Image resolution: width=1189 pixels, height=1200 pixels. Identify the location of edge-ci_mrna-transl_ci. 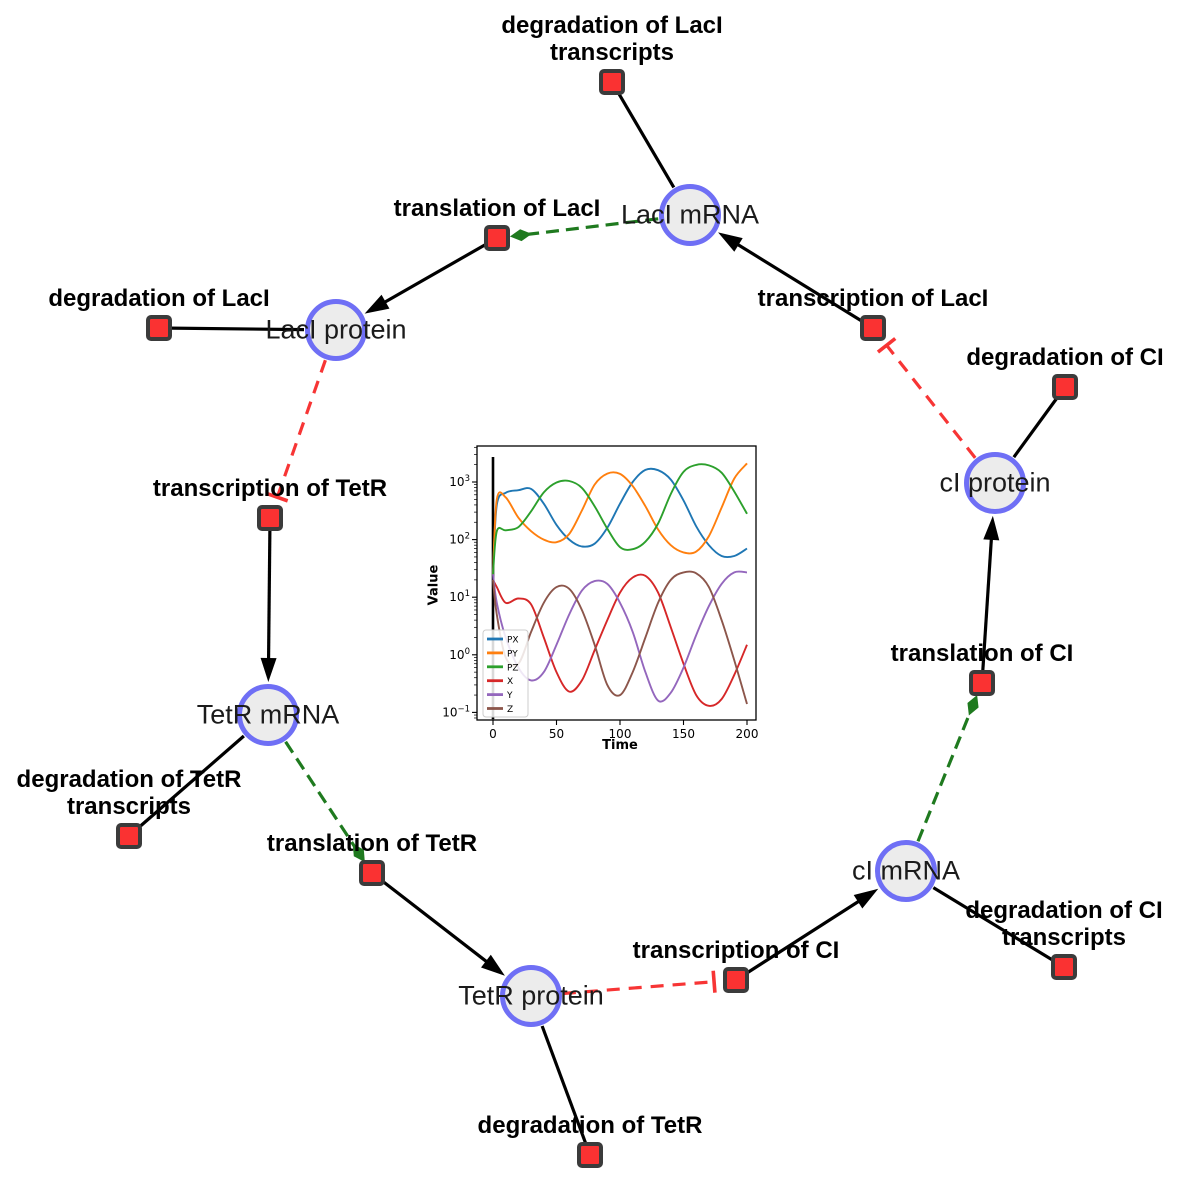
(947, 768).